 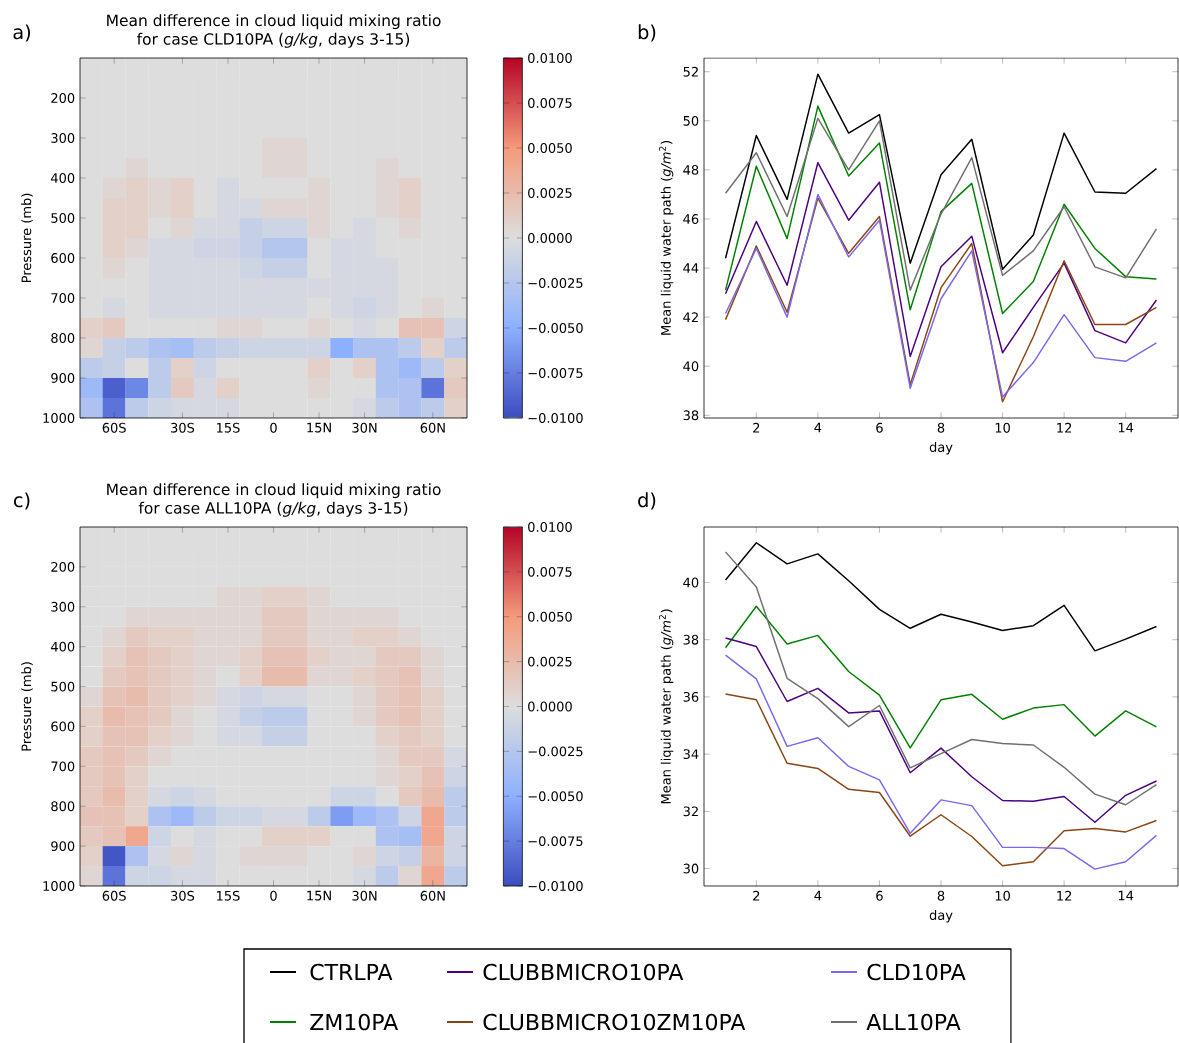 What do you see at coordinates (432, 895) in the screenshot?
I see `x-tick-label: 60N` at bounding box center [432, 895].